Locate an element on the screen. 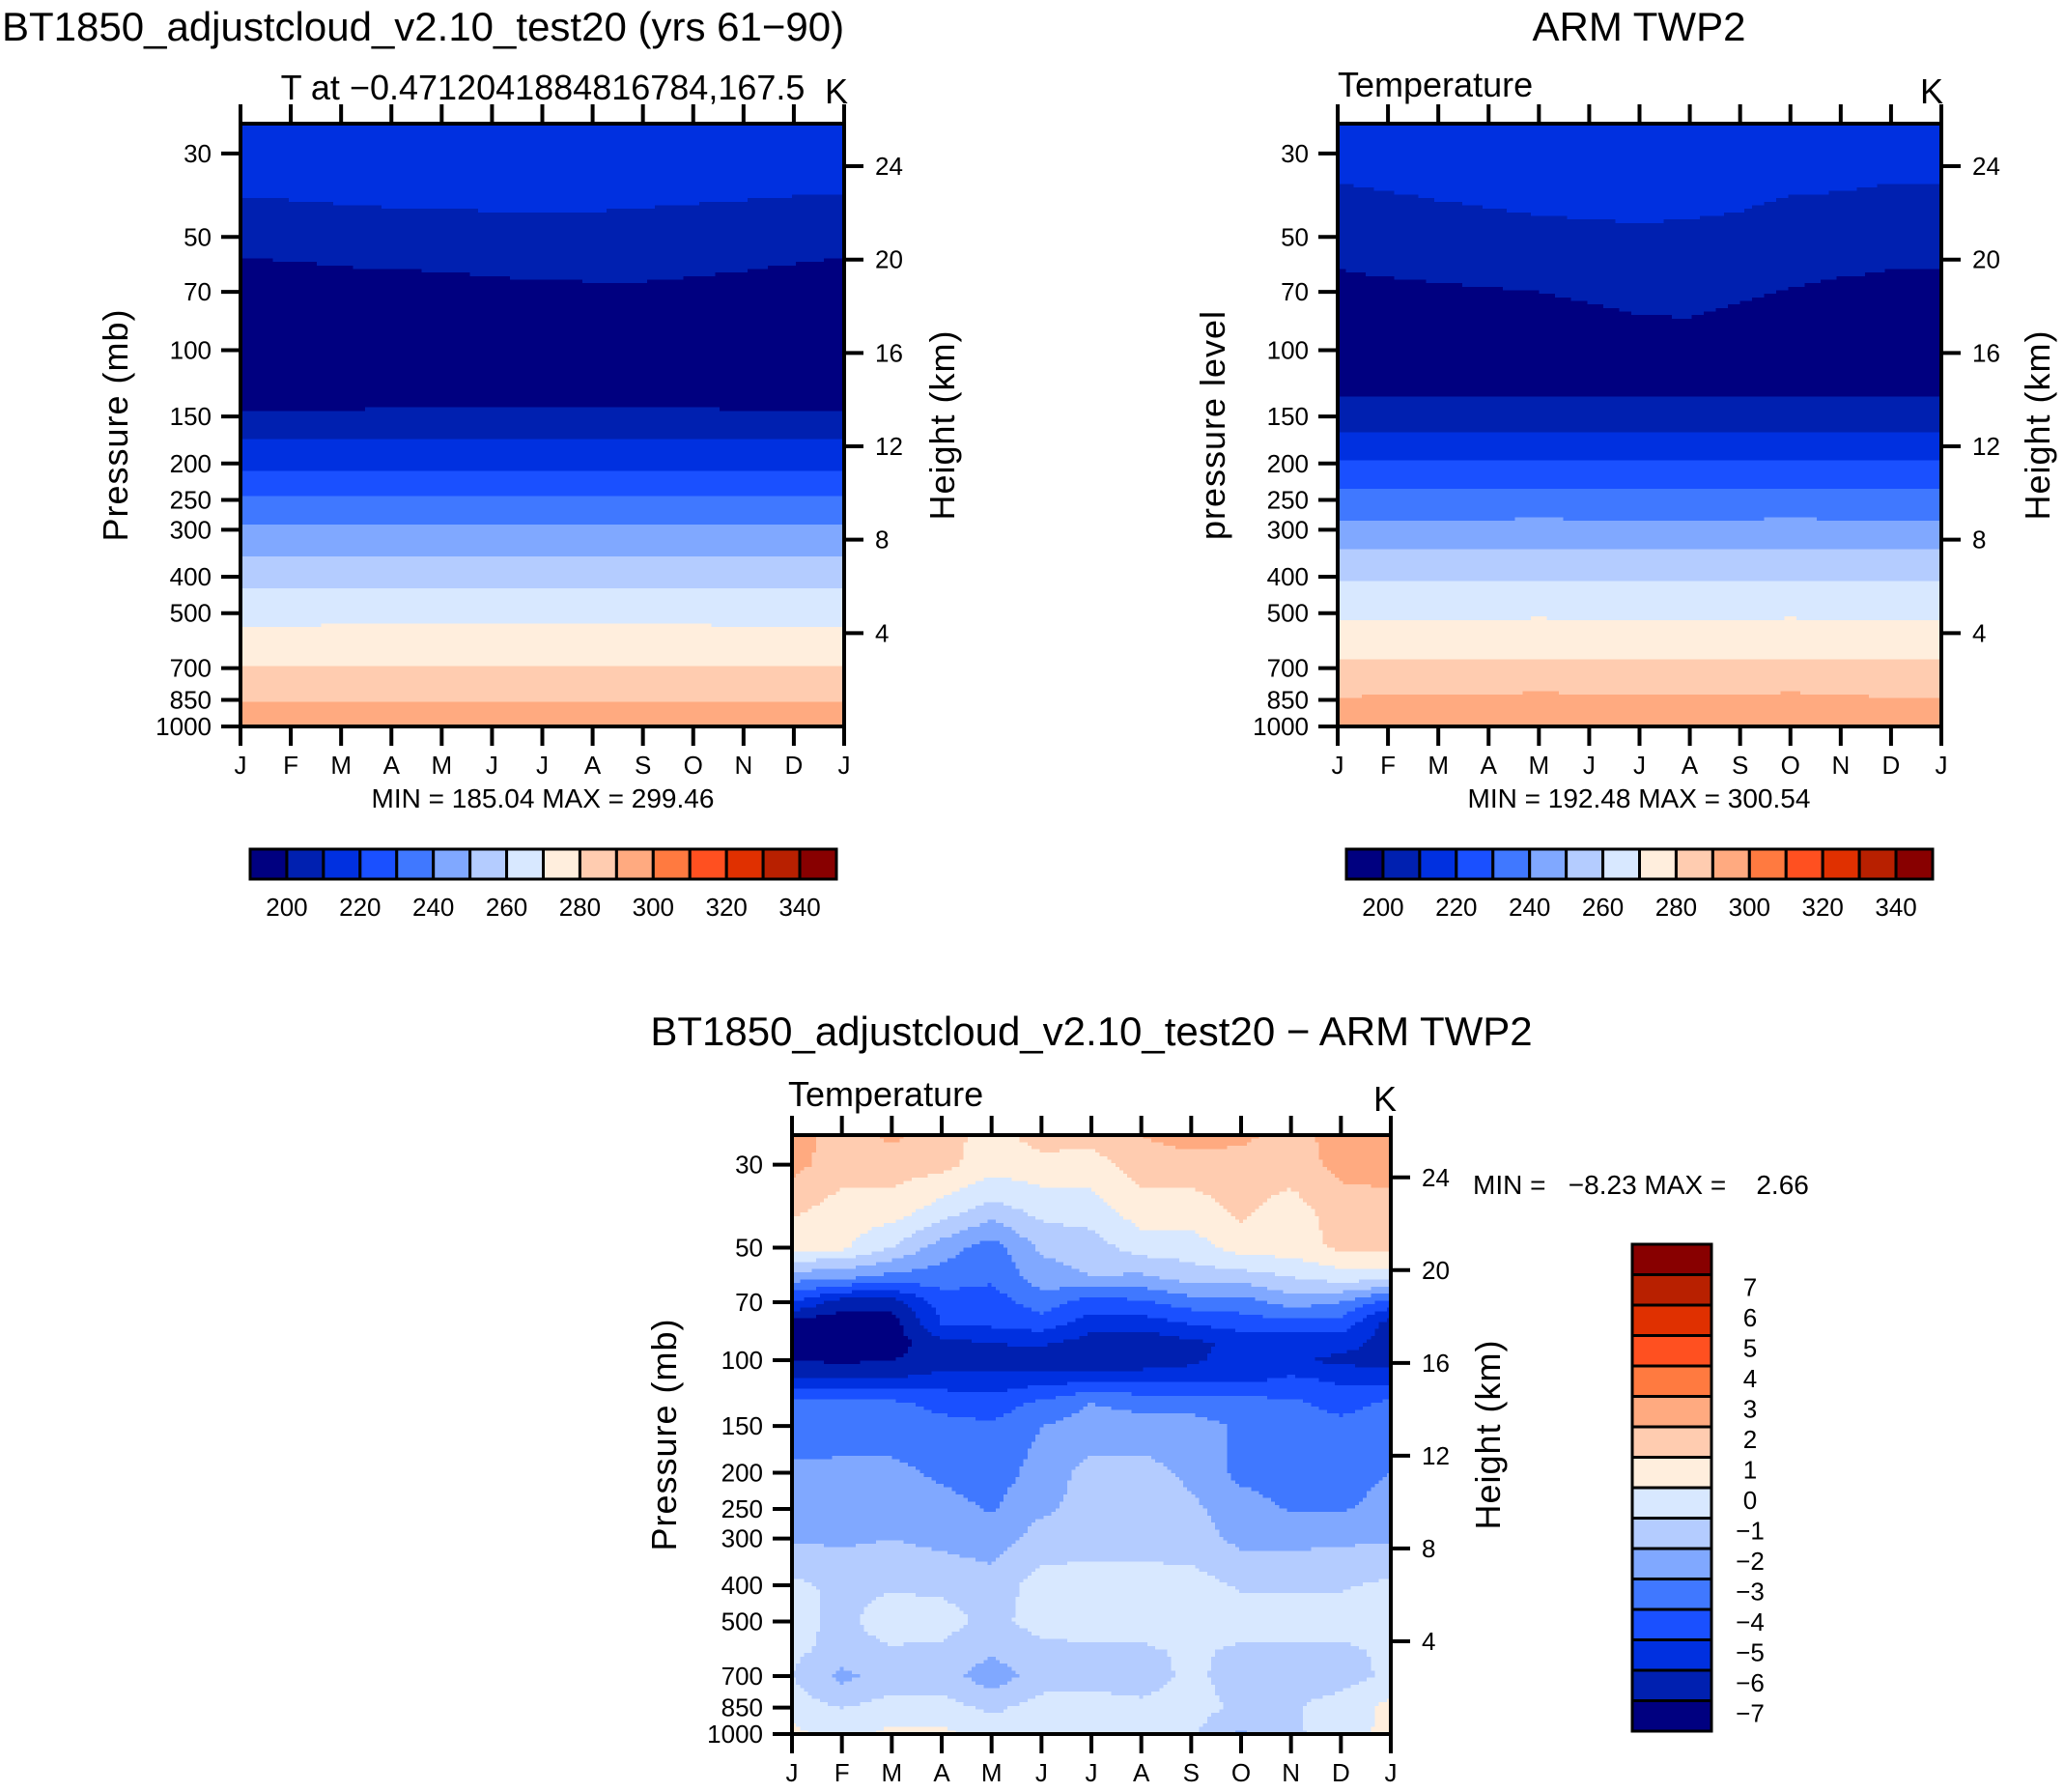 This screenshot has height=1792, width=2064. y-tick-label: 150 is located at coordinates (1288, 416).